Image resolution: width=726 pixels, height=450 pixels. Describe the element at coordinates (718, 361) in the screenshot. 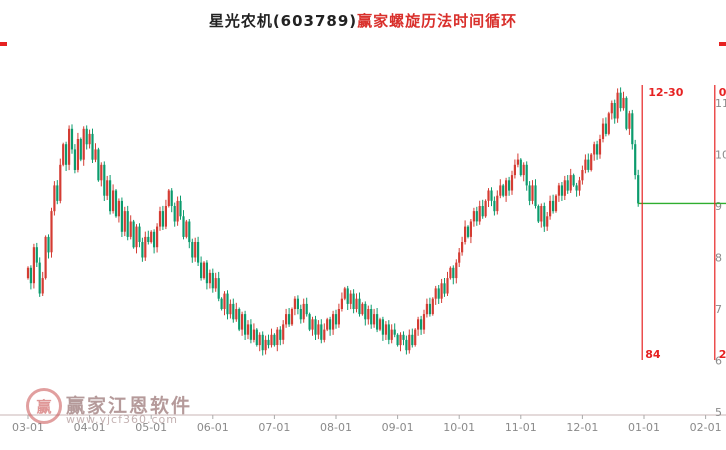

I see `y-axis-label: 6` at that location.